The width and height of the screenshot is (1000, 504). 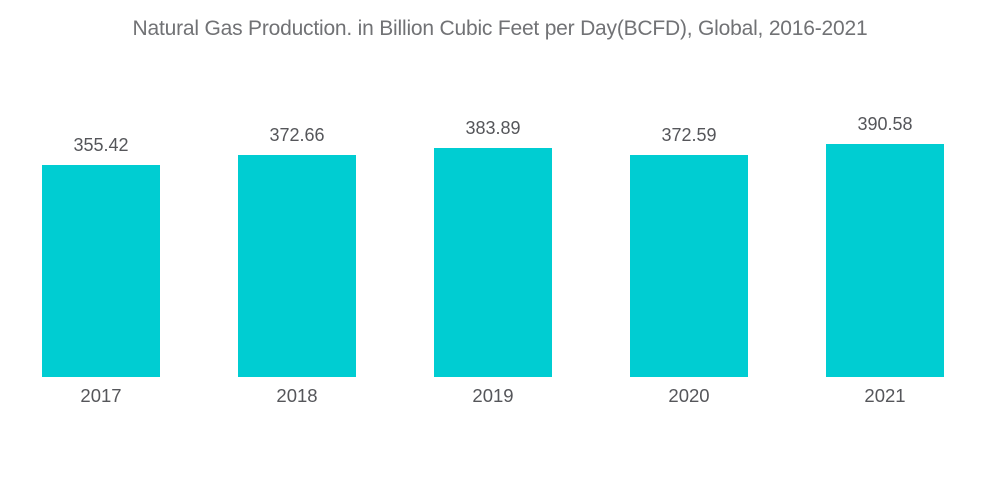 I want to click on bar-value-label: 355.42, so click(x=101, y=145).